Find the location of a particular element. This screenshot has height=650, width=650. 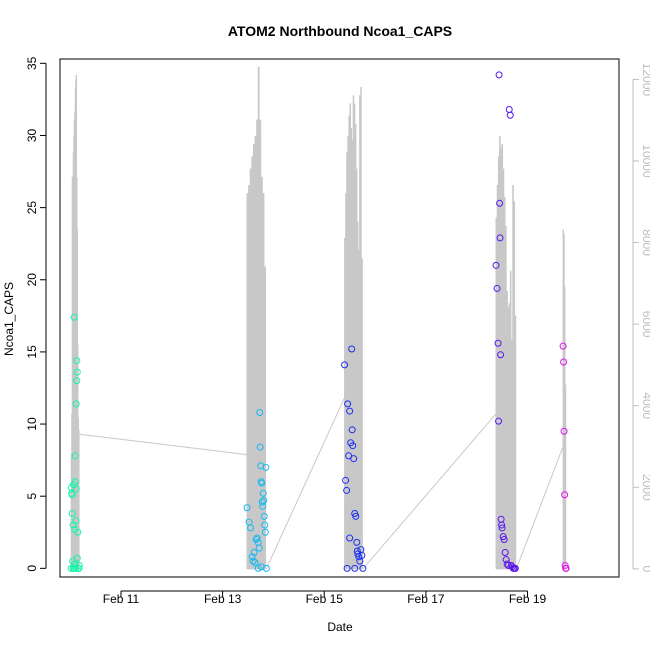

y2-tick-label-4: 8000 is located at coordinates (645, 242).